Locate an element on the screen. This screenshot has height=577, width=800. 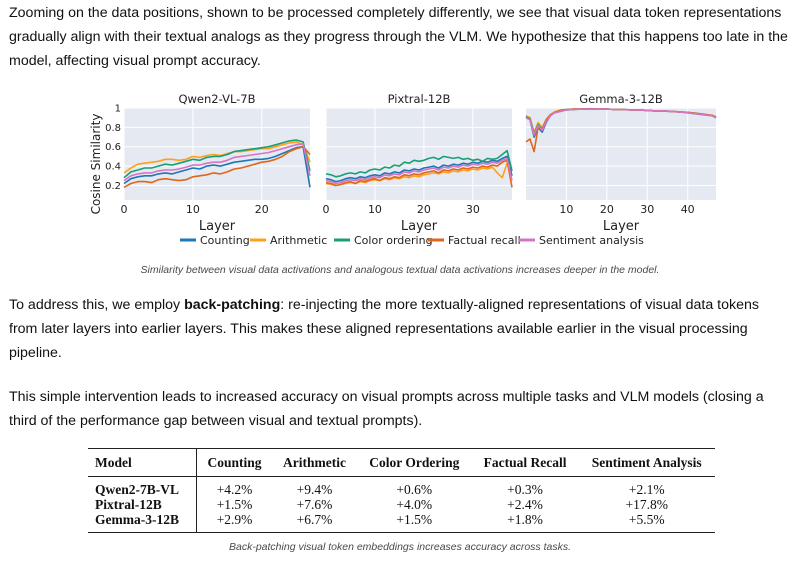
legend-label: Color ordering is located at coordinates (393, 240).